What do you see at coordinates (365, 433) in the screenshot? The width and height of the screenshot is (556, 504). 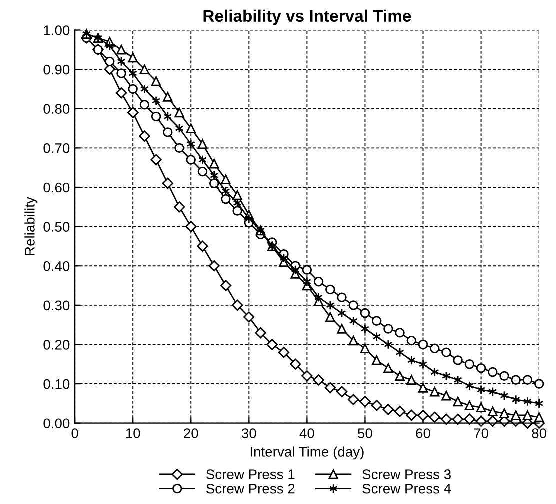 I see `x-tick-label: 50` at bounding box center [365, 433].